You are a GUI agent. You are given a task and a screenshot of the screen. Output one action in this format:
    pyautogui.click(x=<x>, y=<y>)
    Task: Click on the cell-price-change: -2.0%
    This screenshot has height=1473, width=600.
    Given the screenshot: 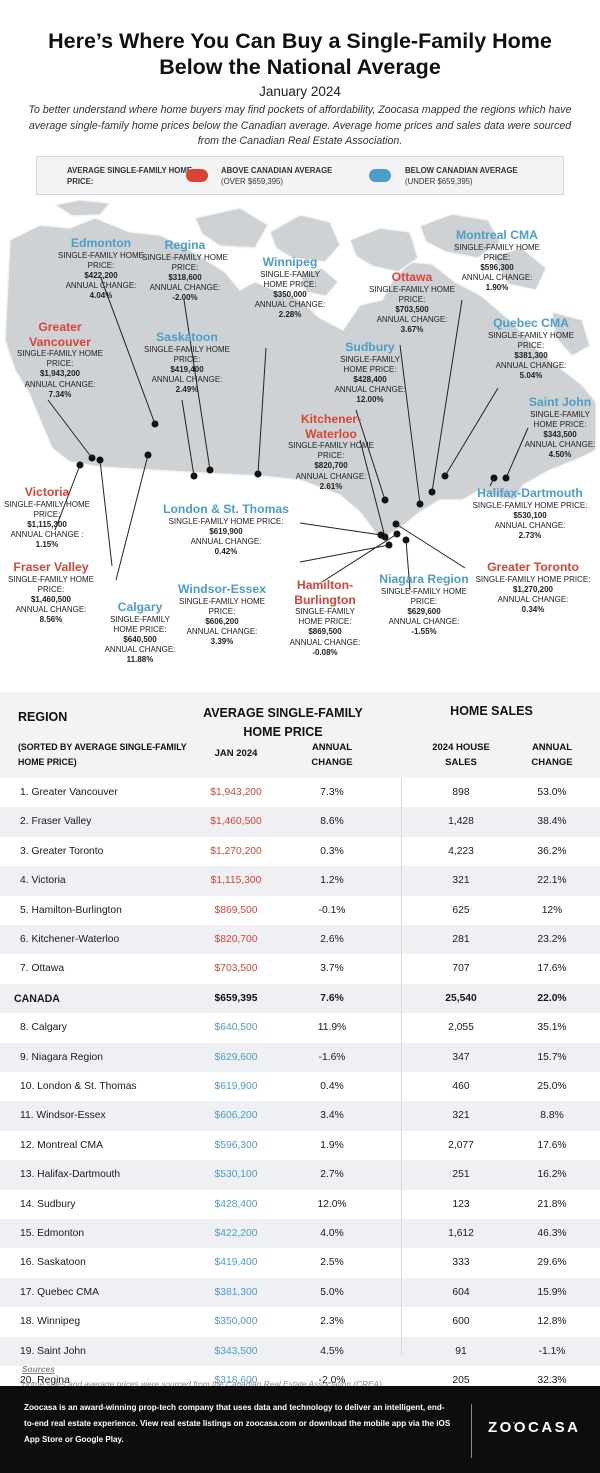 What is the action you would take?
    pyautogui.click(x=332, y=1380)
    